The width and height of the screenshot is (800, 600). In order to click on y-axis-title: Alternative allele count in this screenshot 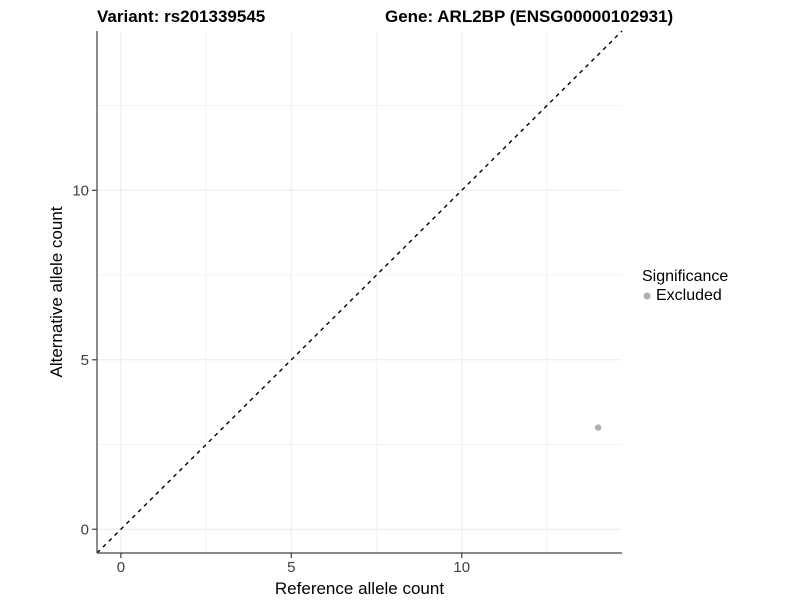, I will do `click(56, 292)`.